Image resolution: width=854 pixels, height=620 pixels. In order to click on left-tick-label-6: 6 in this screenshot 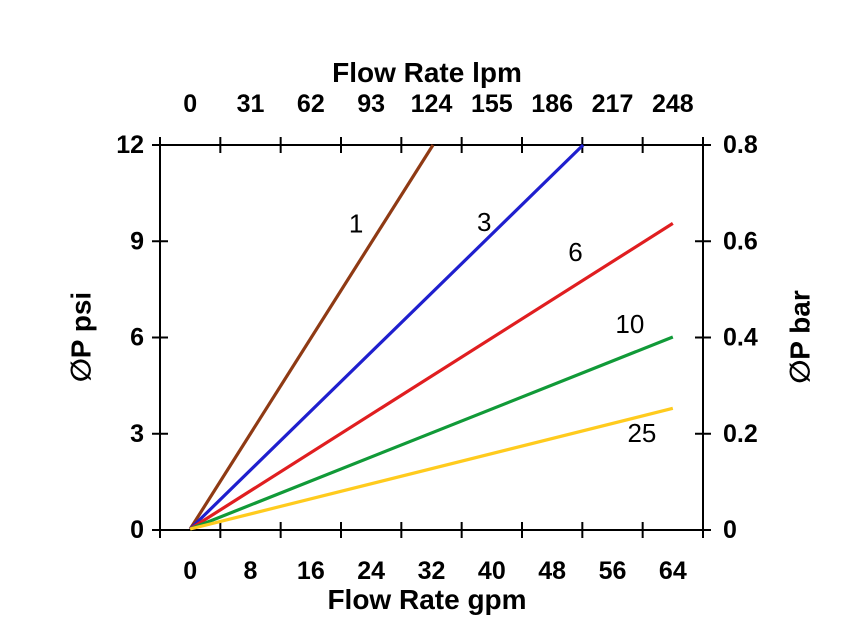, I will do `click(137, 338)`.